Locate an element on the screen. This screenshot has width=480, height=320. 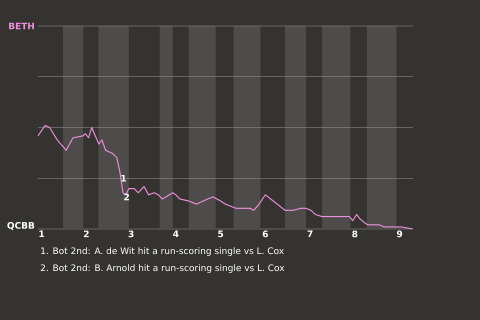
annotation: 1 is located at coordinates (123, 178).